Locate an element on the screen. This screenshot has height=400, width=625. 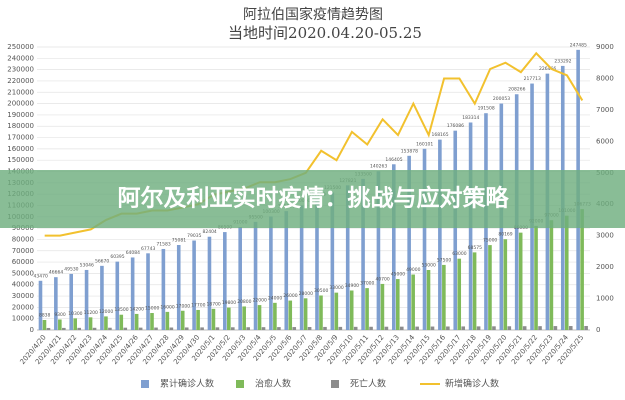
value-label: 217713 is located at coordinates (532, 79).